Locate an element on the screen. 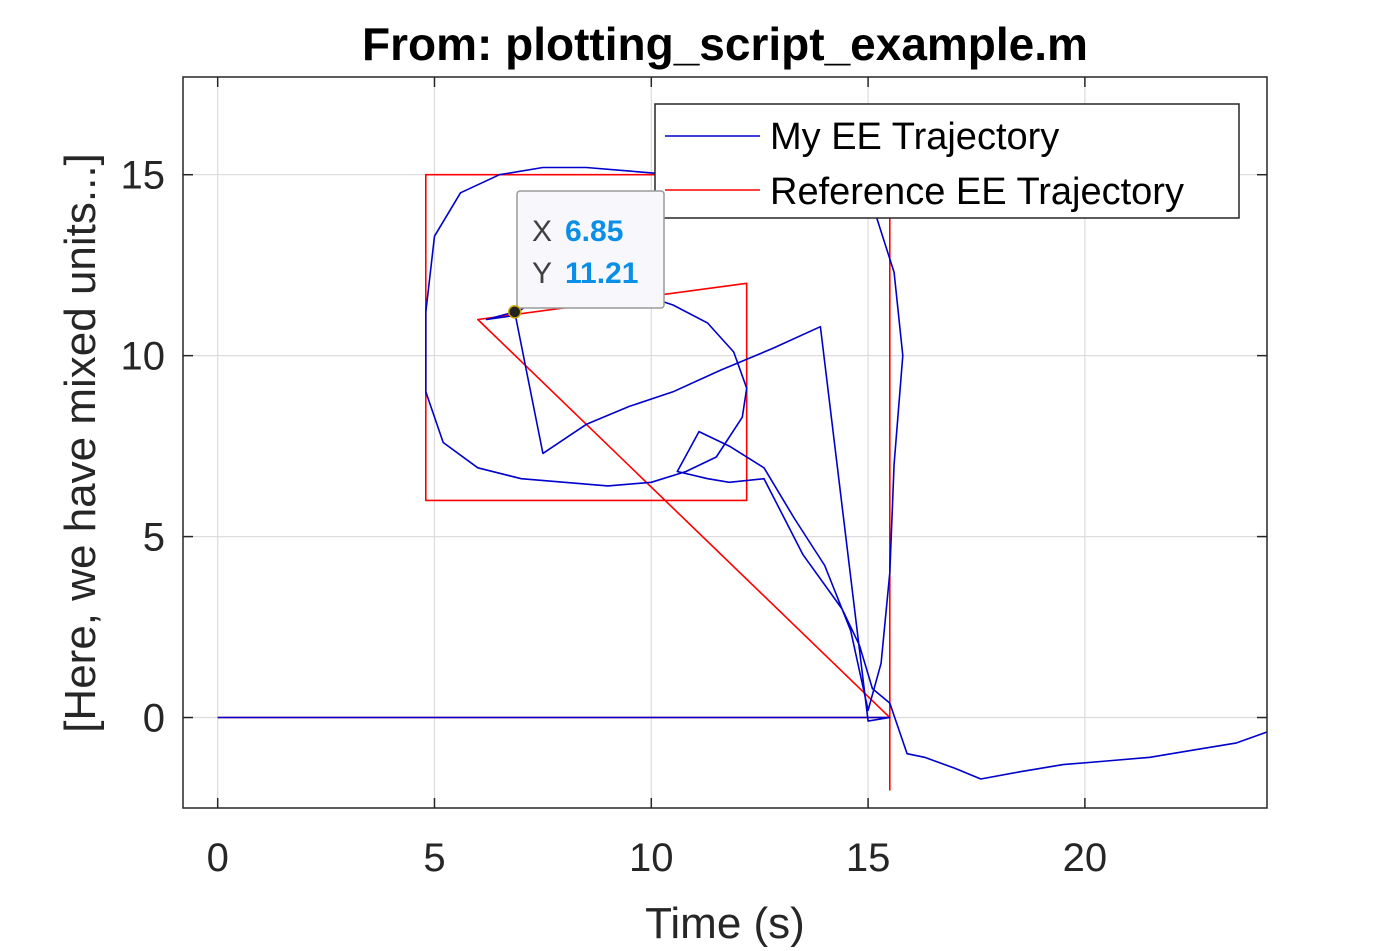 The height and width of the screenshot is (951, 1400). data-tip-x-value: 6.85 is located at coordinates (594, 231).